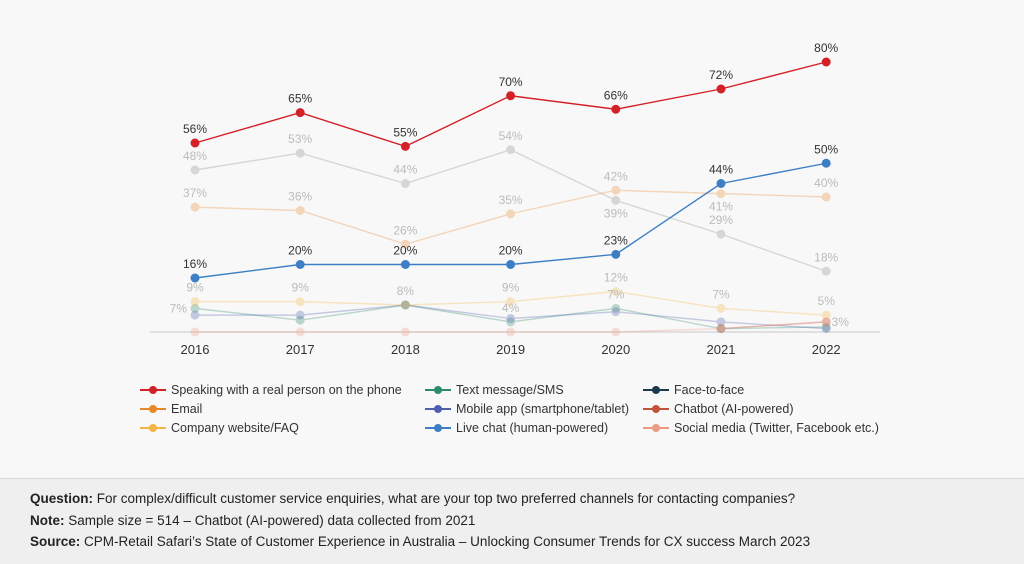  I want to click on x-tick-label: 2021, so click(721, 349).